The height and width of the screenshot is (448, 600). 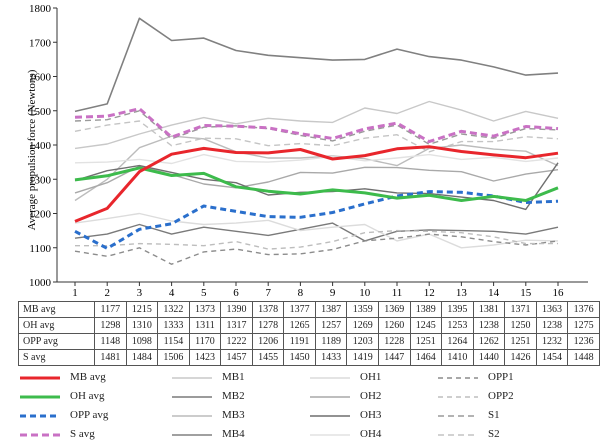 I want to click on table-cell: 1387, so click(x=331, y=309).